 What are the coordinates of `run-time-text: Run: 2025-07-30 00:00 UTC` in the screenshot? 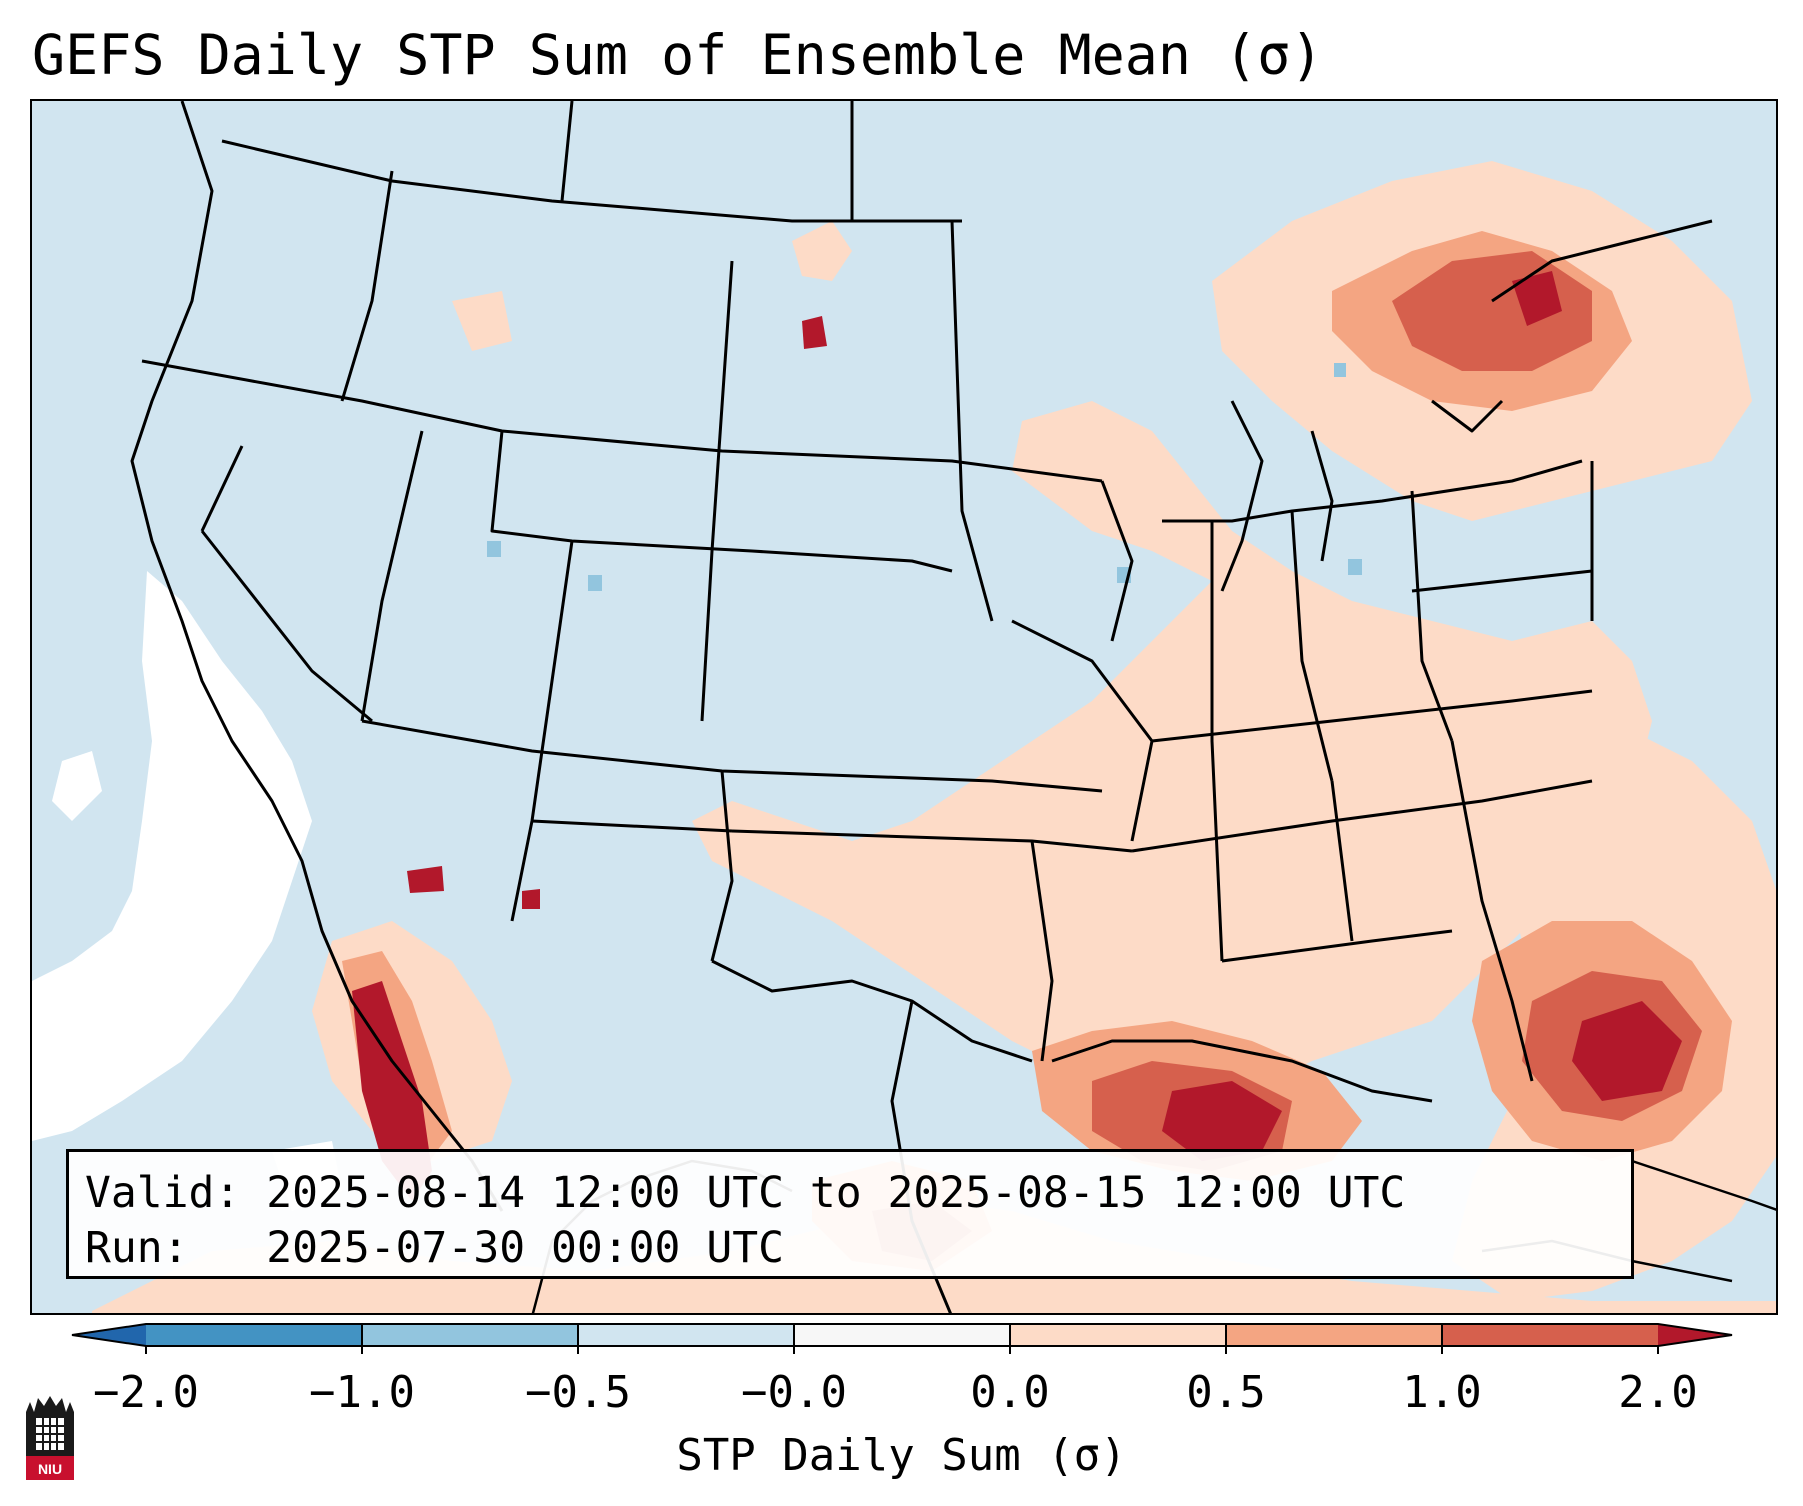 It's located at (434, 1248).